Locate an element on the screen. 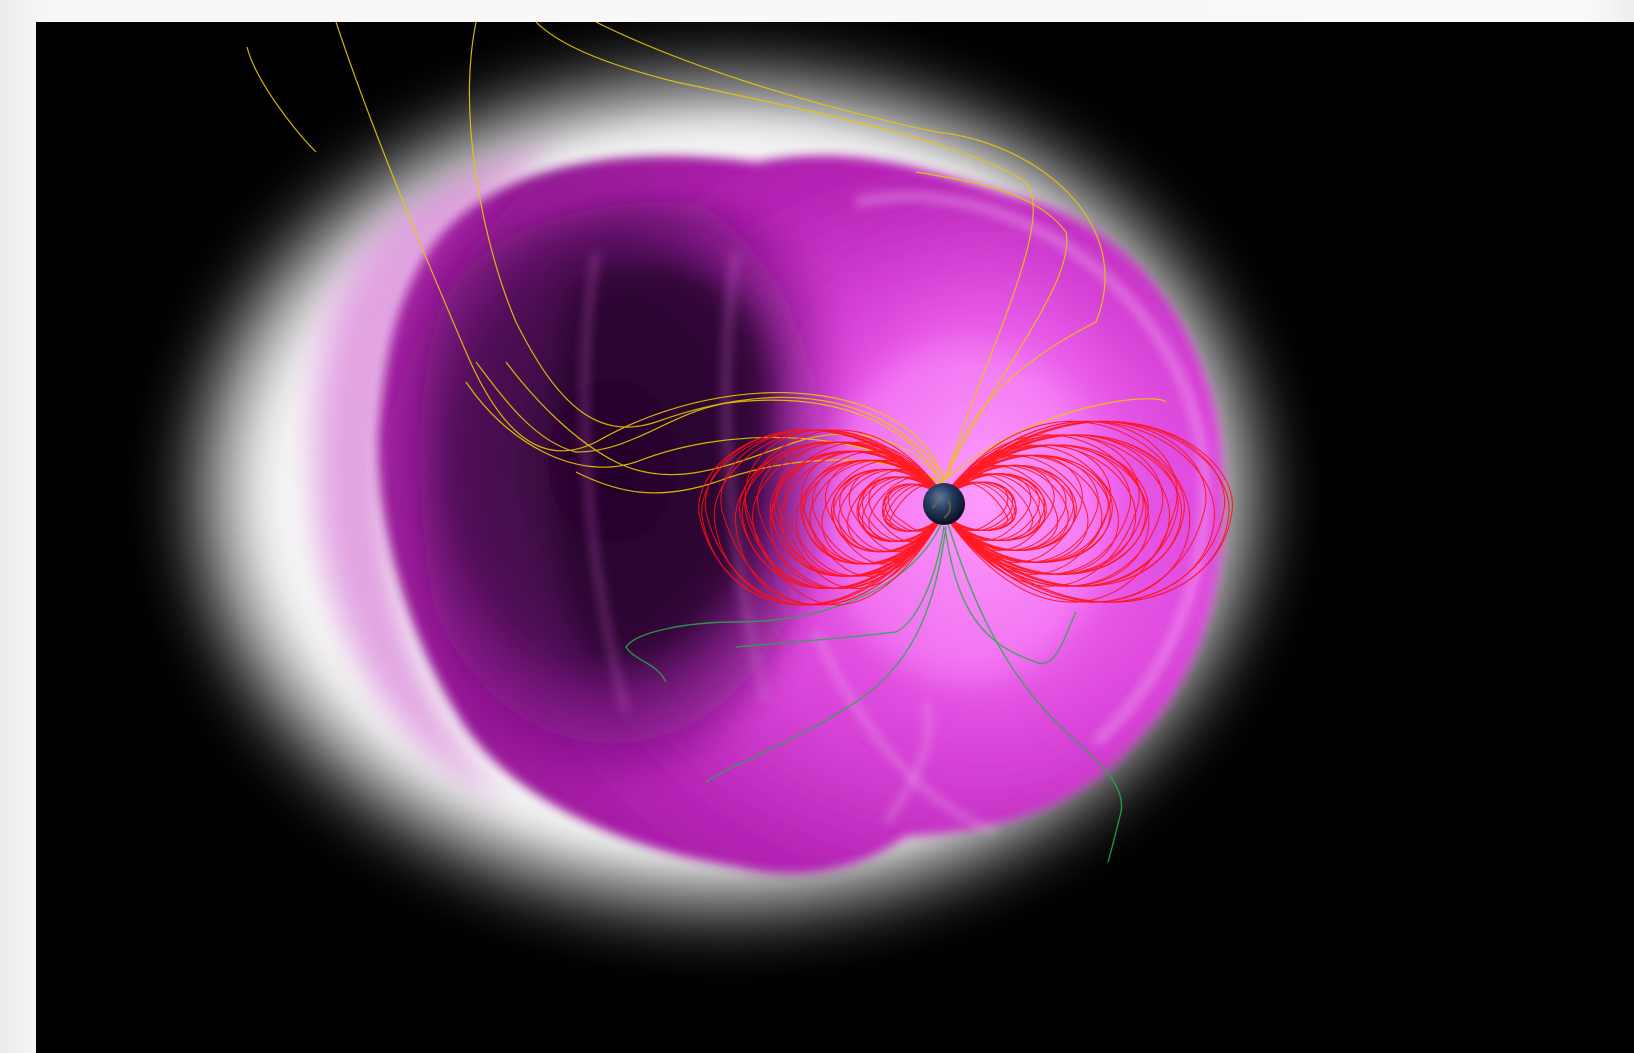  tail-field-lines is located at coordinates (874, 692).